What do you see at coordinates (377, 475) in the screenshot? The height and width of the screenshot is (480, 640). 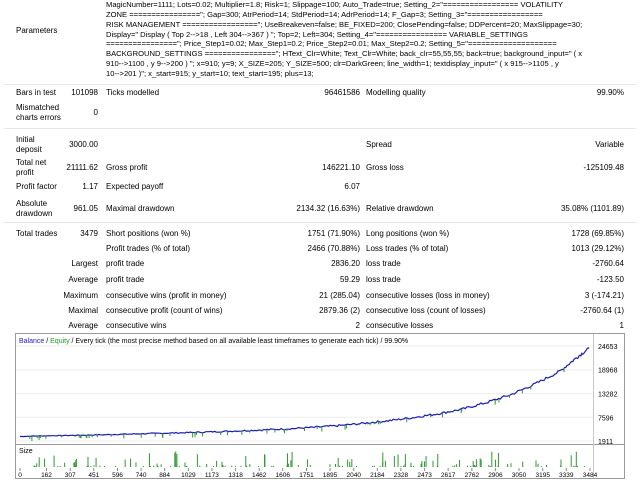 I see `x-tick-label: 2184` at bounding box center [377, 475].